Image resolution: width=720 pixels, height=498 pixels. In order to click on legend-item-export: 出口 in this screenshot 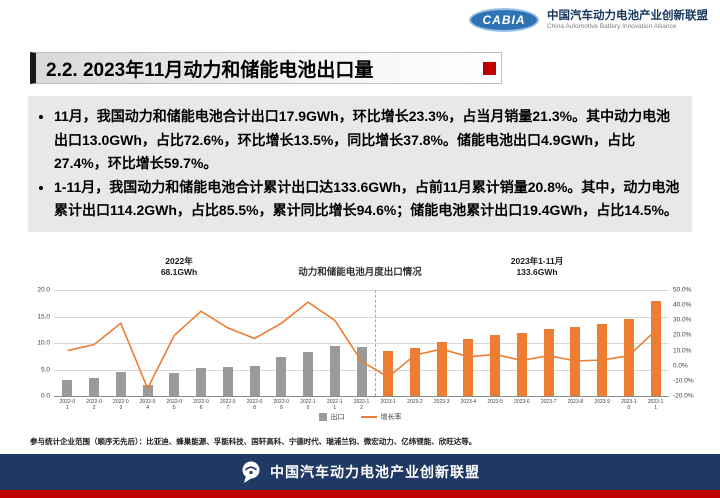, I will do `click(331, 417)`.